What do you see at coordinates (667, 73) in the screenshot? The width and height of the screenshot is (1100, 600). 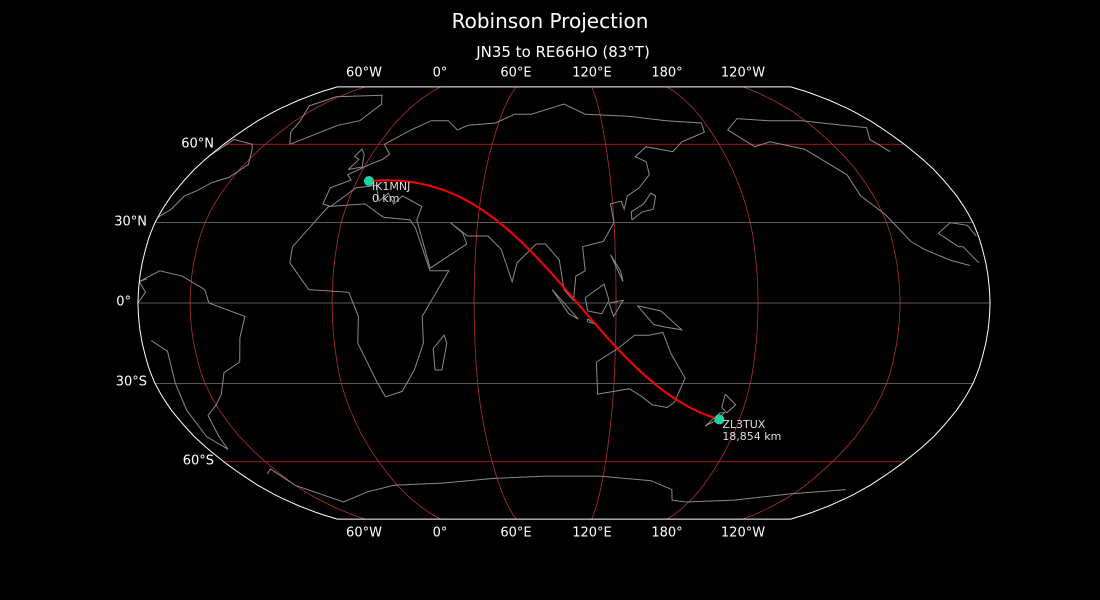 I see `lon-label-top: 180°` at bounding box center [667, 73].